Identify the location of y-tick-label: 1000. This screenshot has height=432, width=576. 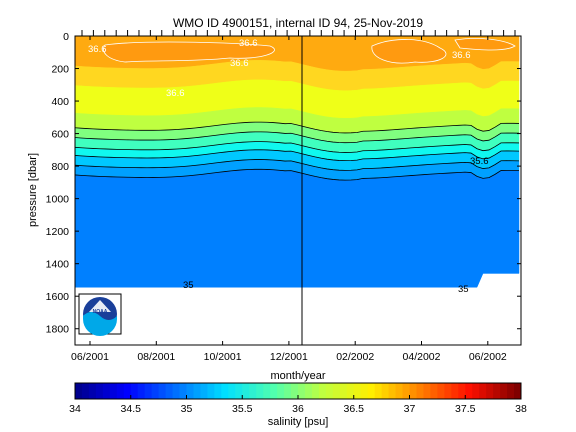
(58, 200).